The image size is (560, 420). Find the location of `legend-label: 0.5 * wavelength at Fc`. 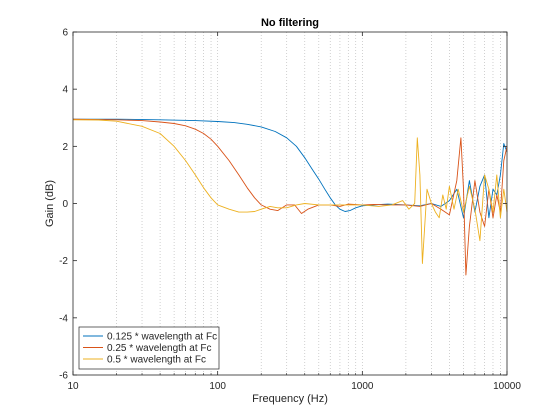

legend-label: 0.5 * wavelength at Fc is located at coordinates (156, 360).